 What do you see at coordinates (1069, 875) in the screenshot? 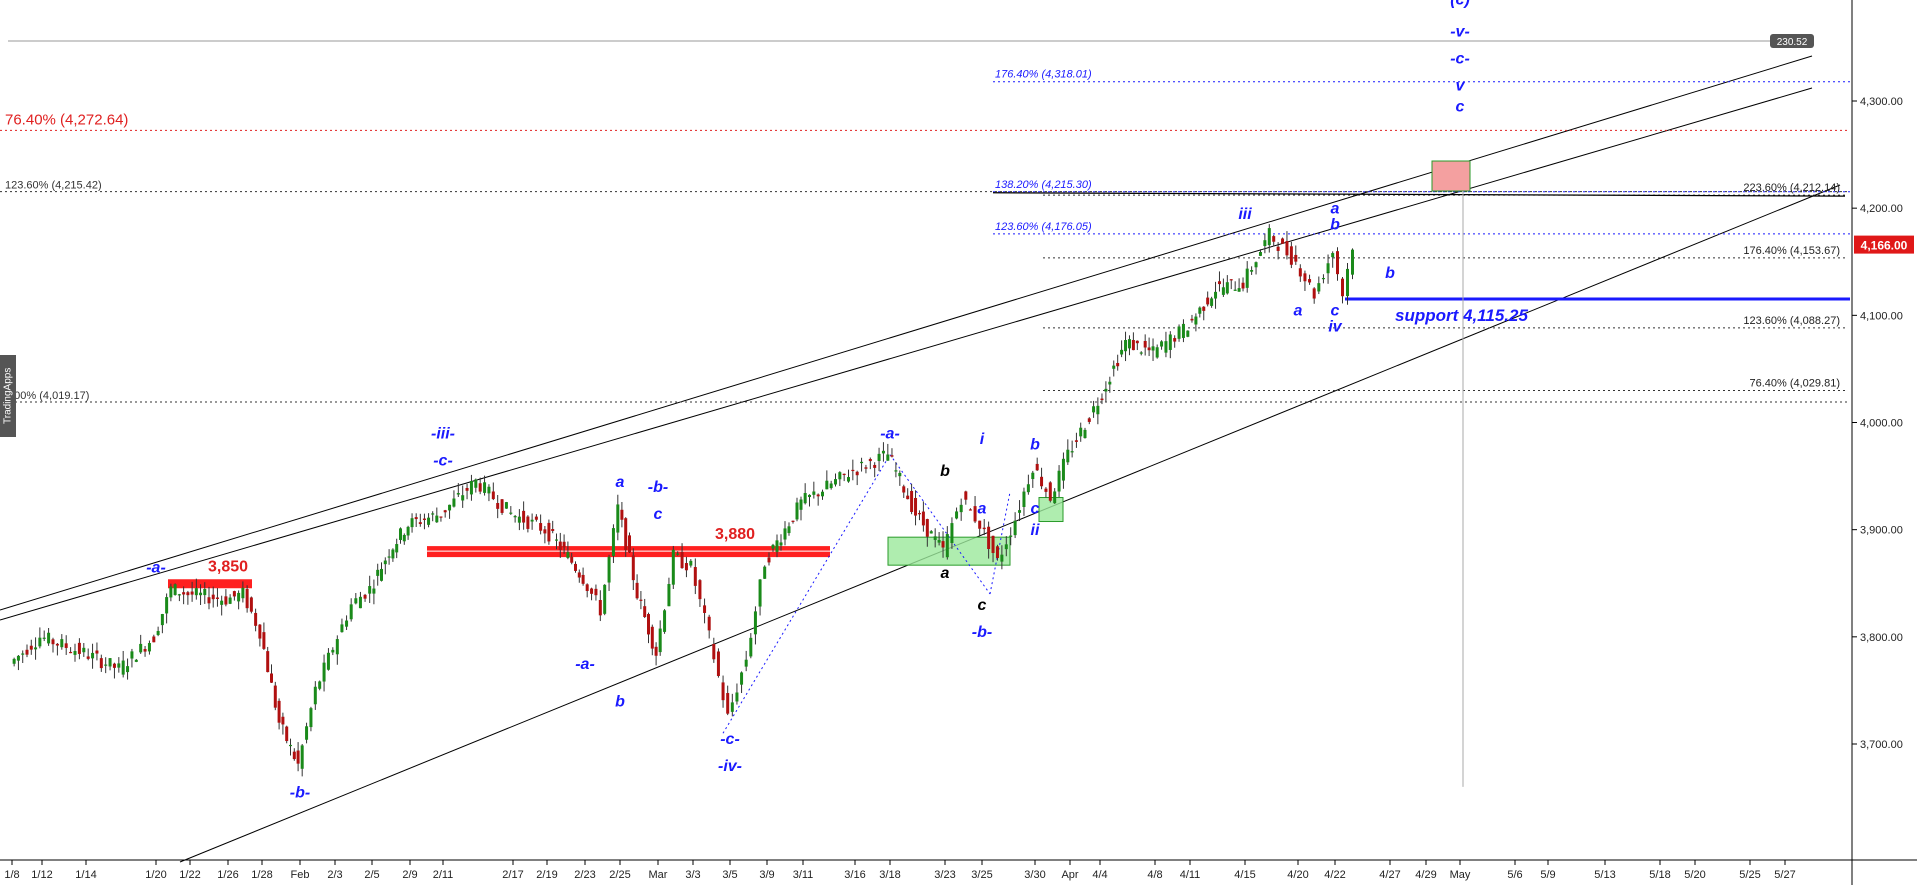
I see `x-tick-label: Apr` at bounding box center [1069, 875].